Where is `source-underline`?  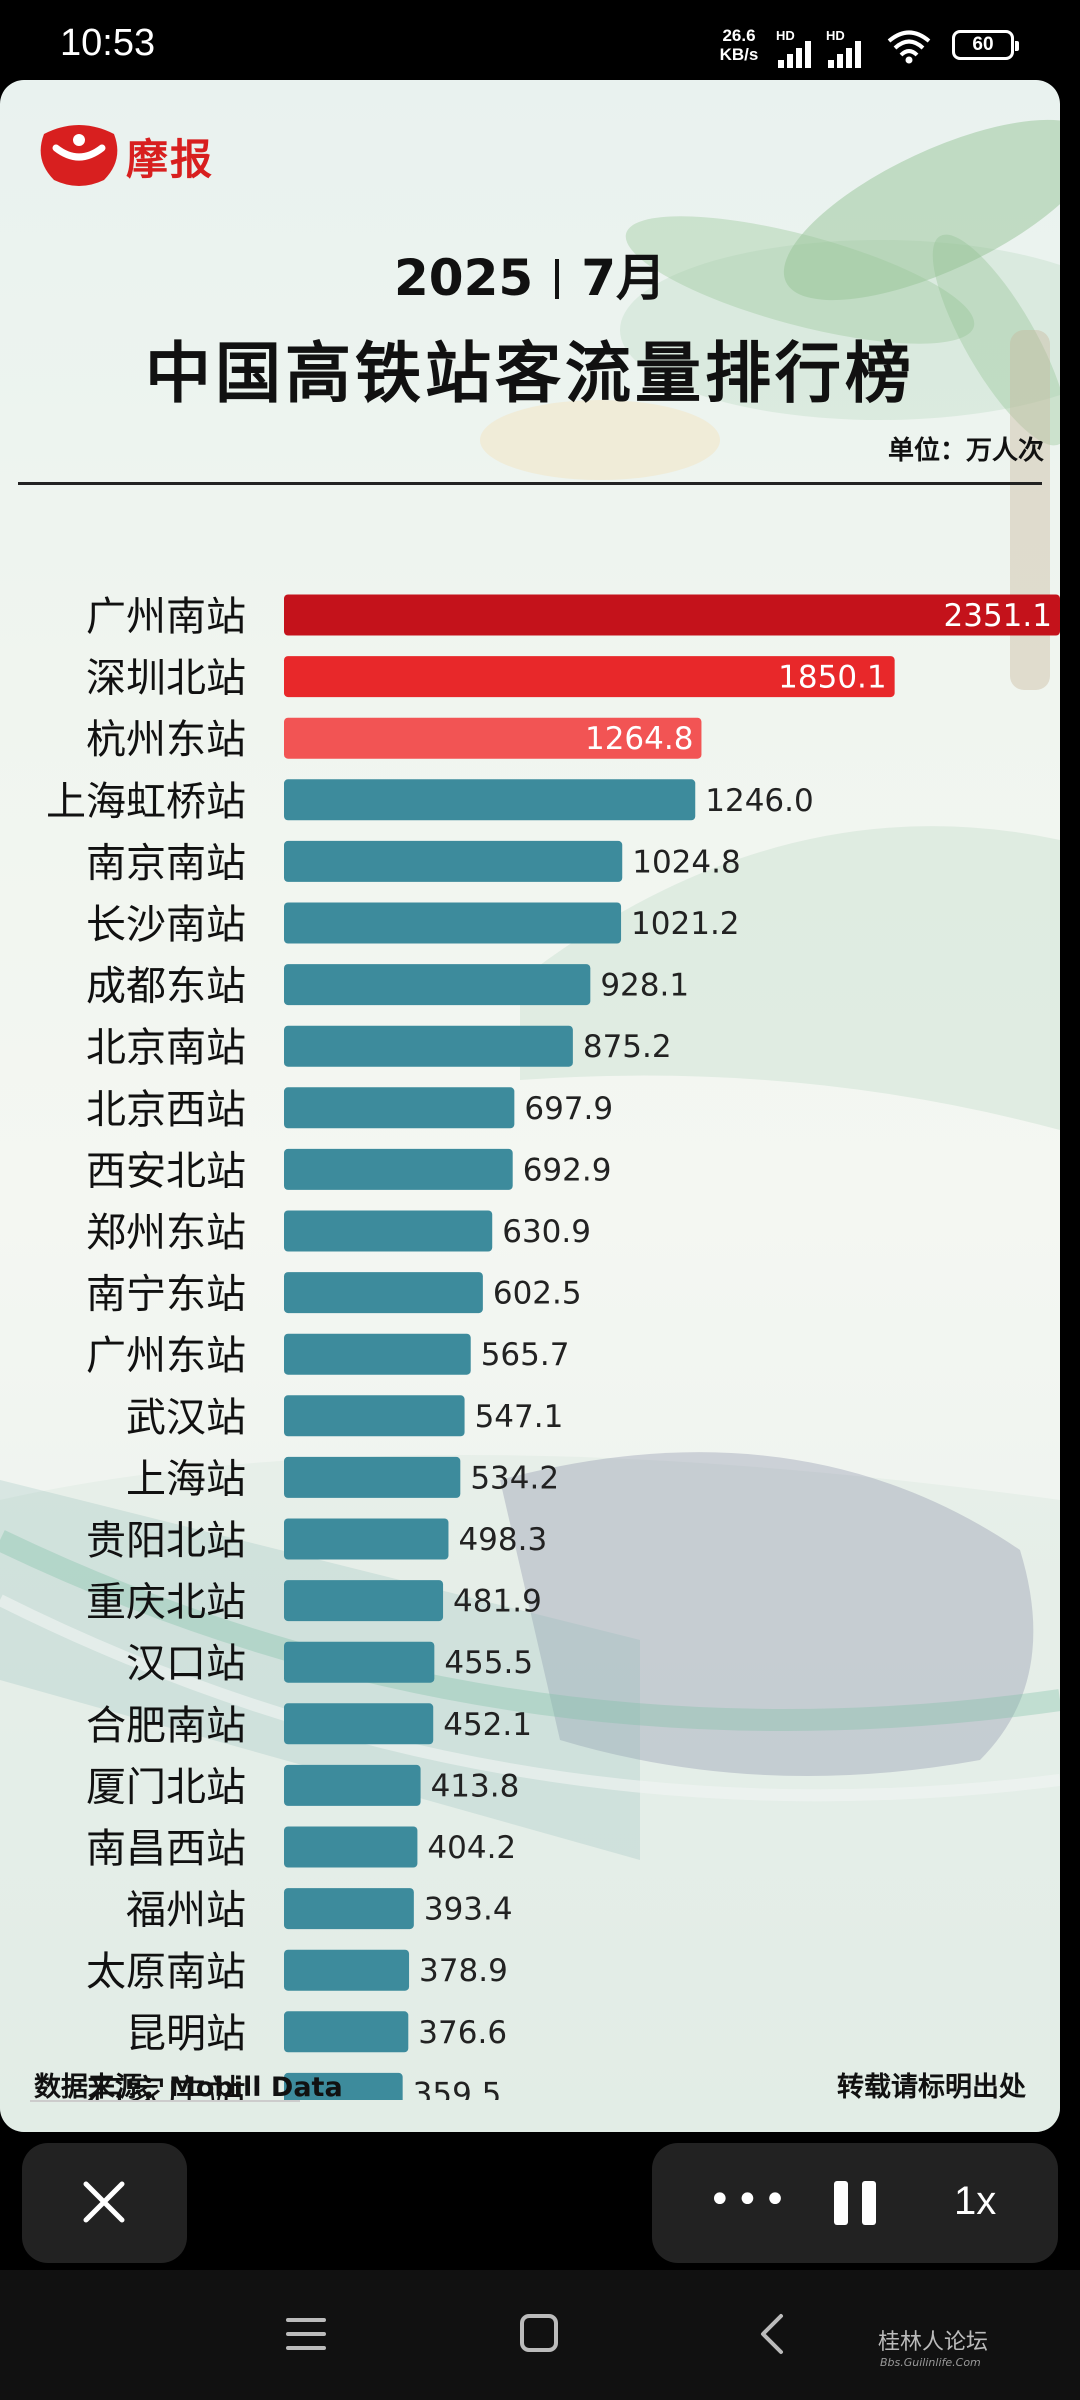
source-underline is located at coordinates (165, 2101).